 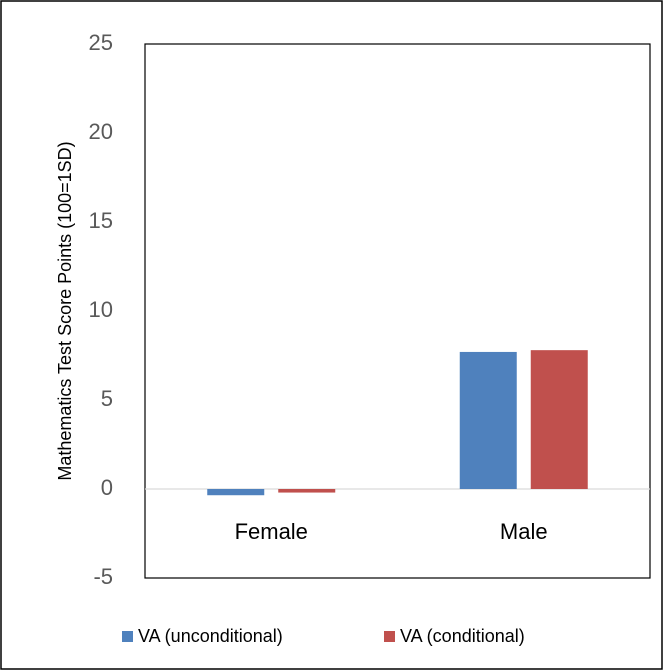 What do you see at coordinates (101, 309) in the screenshot?
I see `y-tick-label: 10` at bounding box center [101, 309].